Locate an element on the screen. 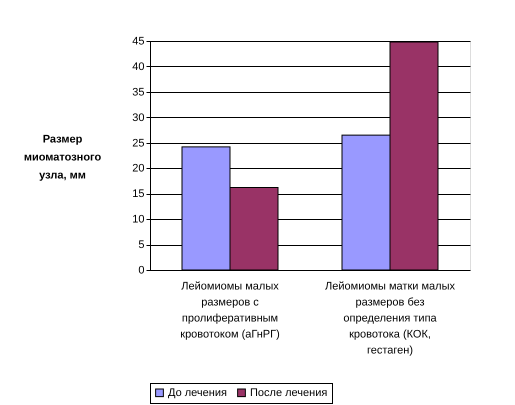  y-tick-label: 25 is located at coordinates (138, 143).